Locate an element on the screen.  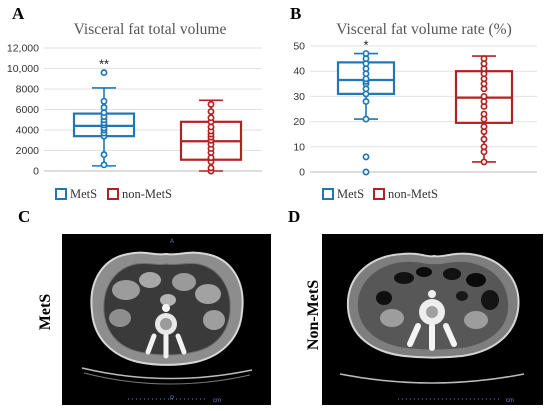
panel-letter-b: B is located at coordinates (295, 13).